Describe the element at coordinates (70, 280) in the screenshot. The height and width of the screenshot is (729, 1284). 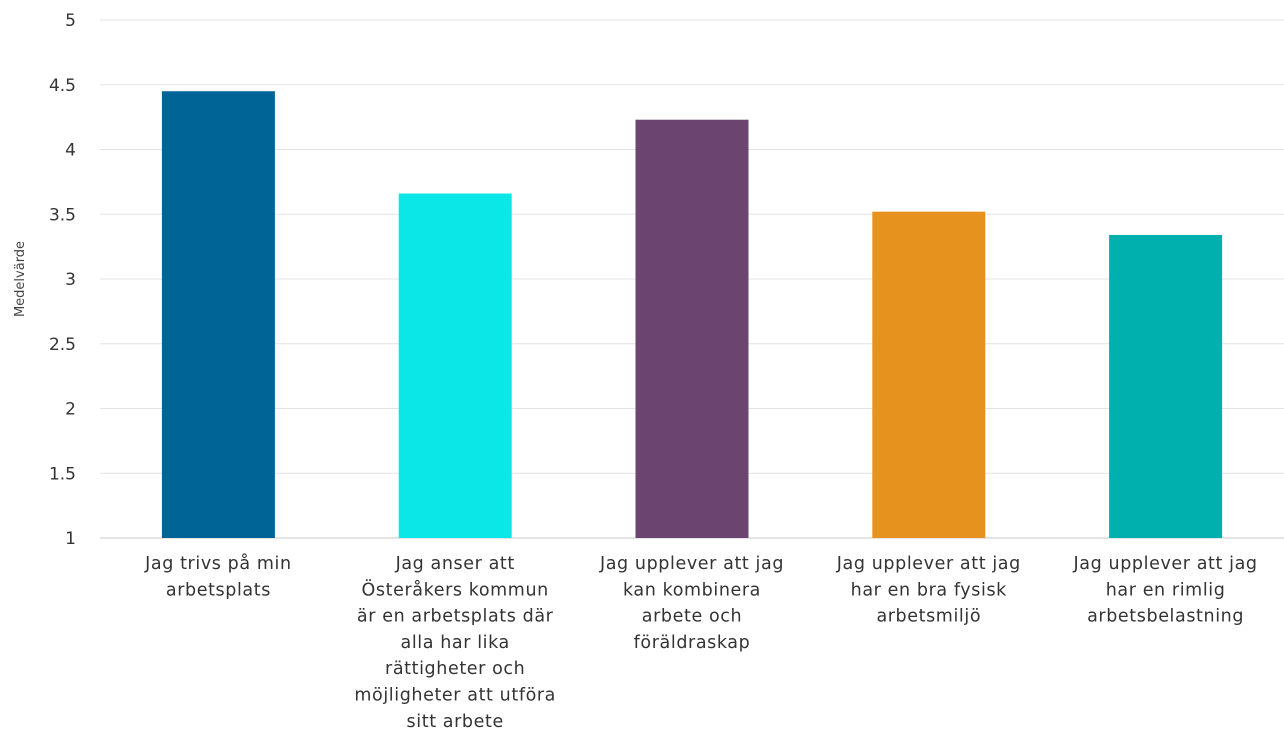
I see `y-tick-label: 3` at that location.